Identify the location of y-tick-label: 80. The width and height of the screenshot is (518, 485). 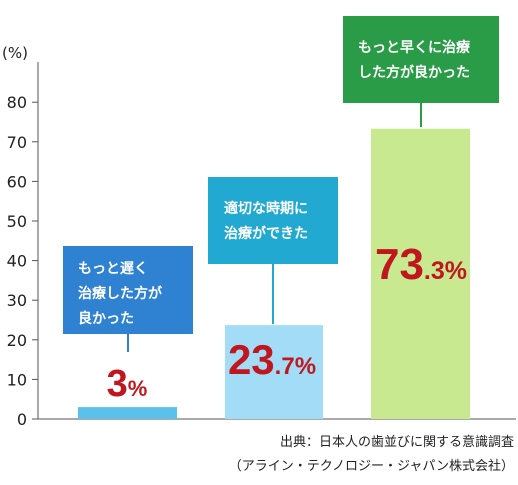
(17, 102).